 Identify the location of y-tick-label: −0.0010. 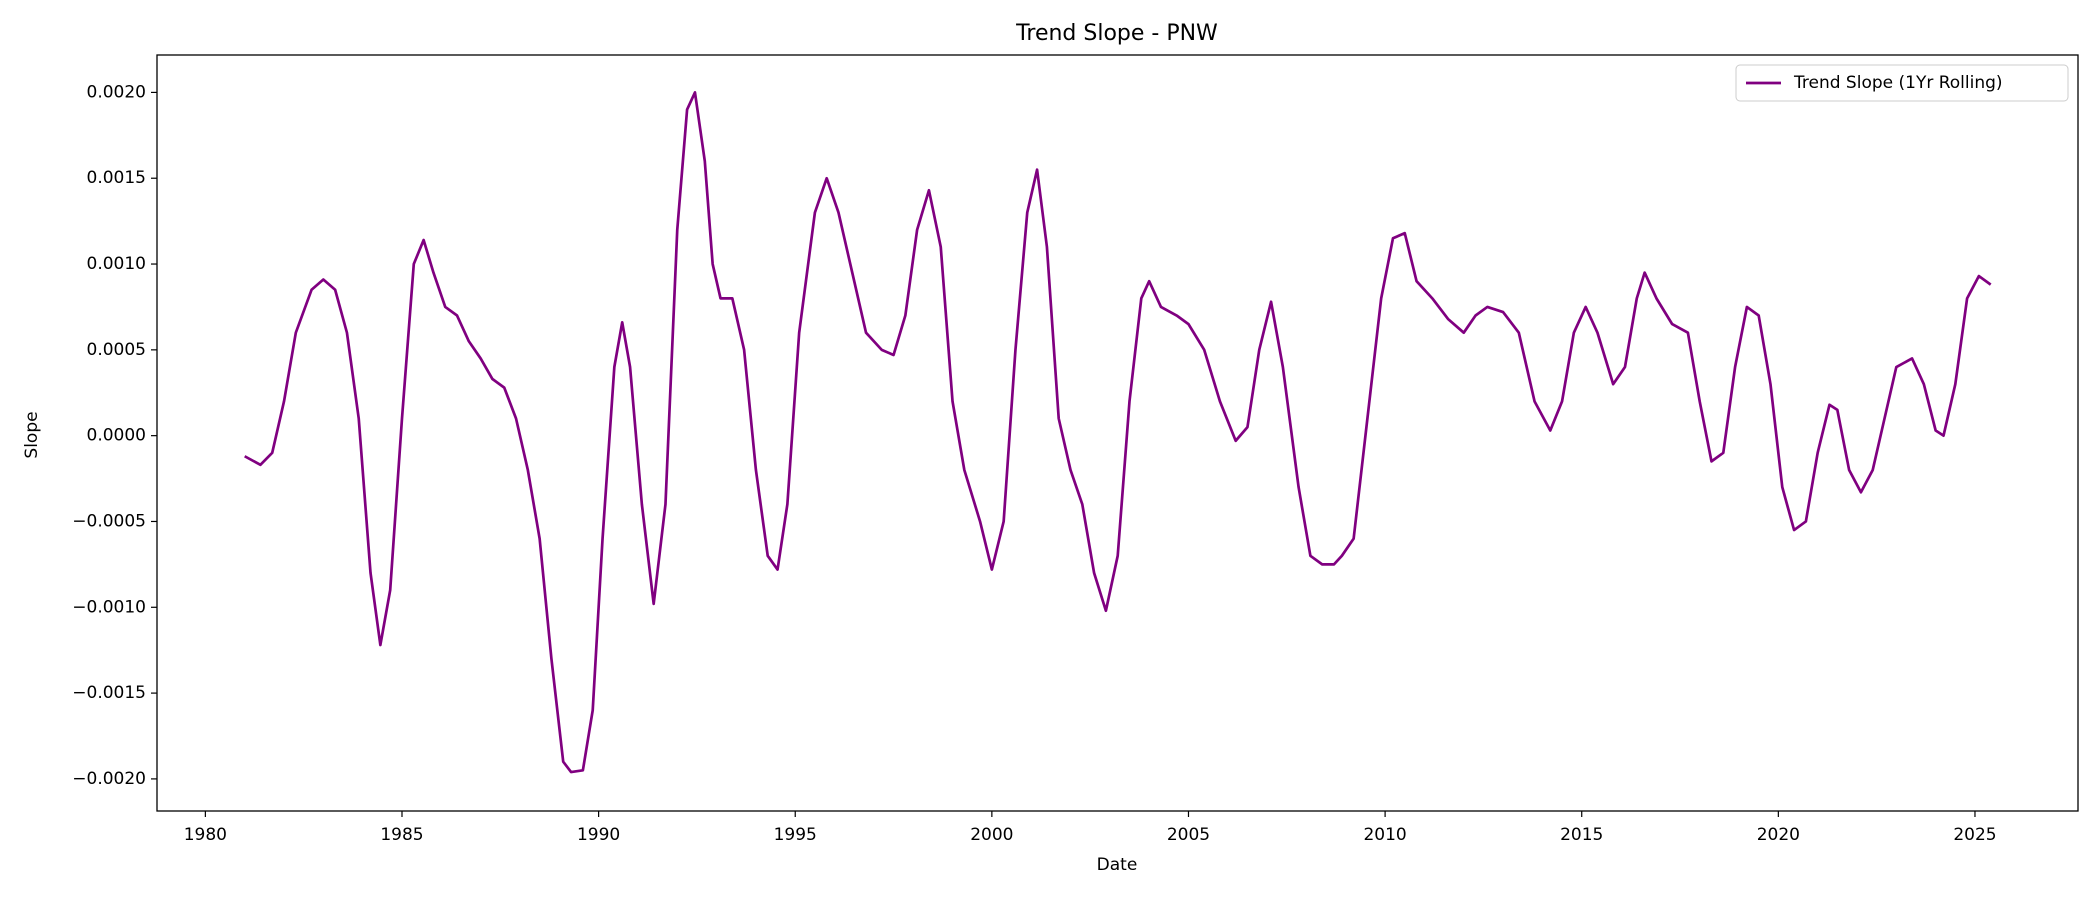
(109, 607).